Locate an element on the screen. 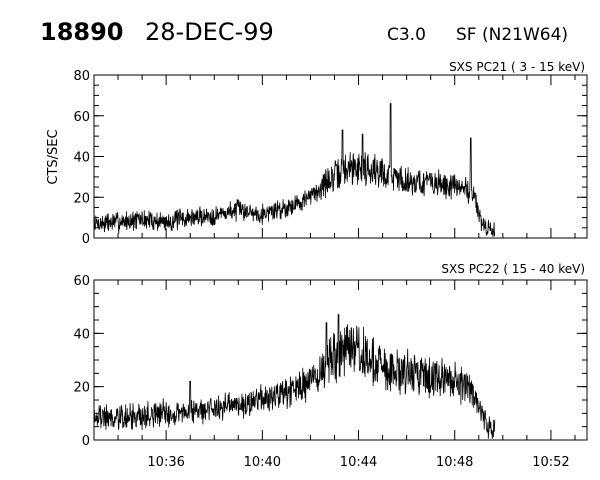 The height and width of the screenshot is (480, 600). flare-class: C3.0 is located at coordinates (406, 35).